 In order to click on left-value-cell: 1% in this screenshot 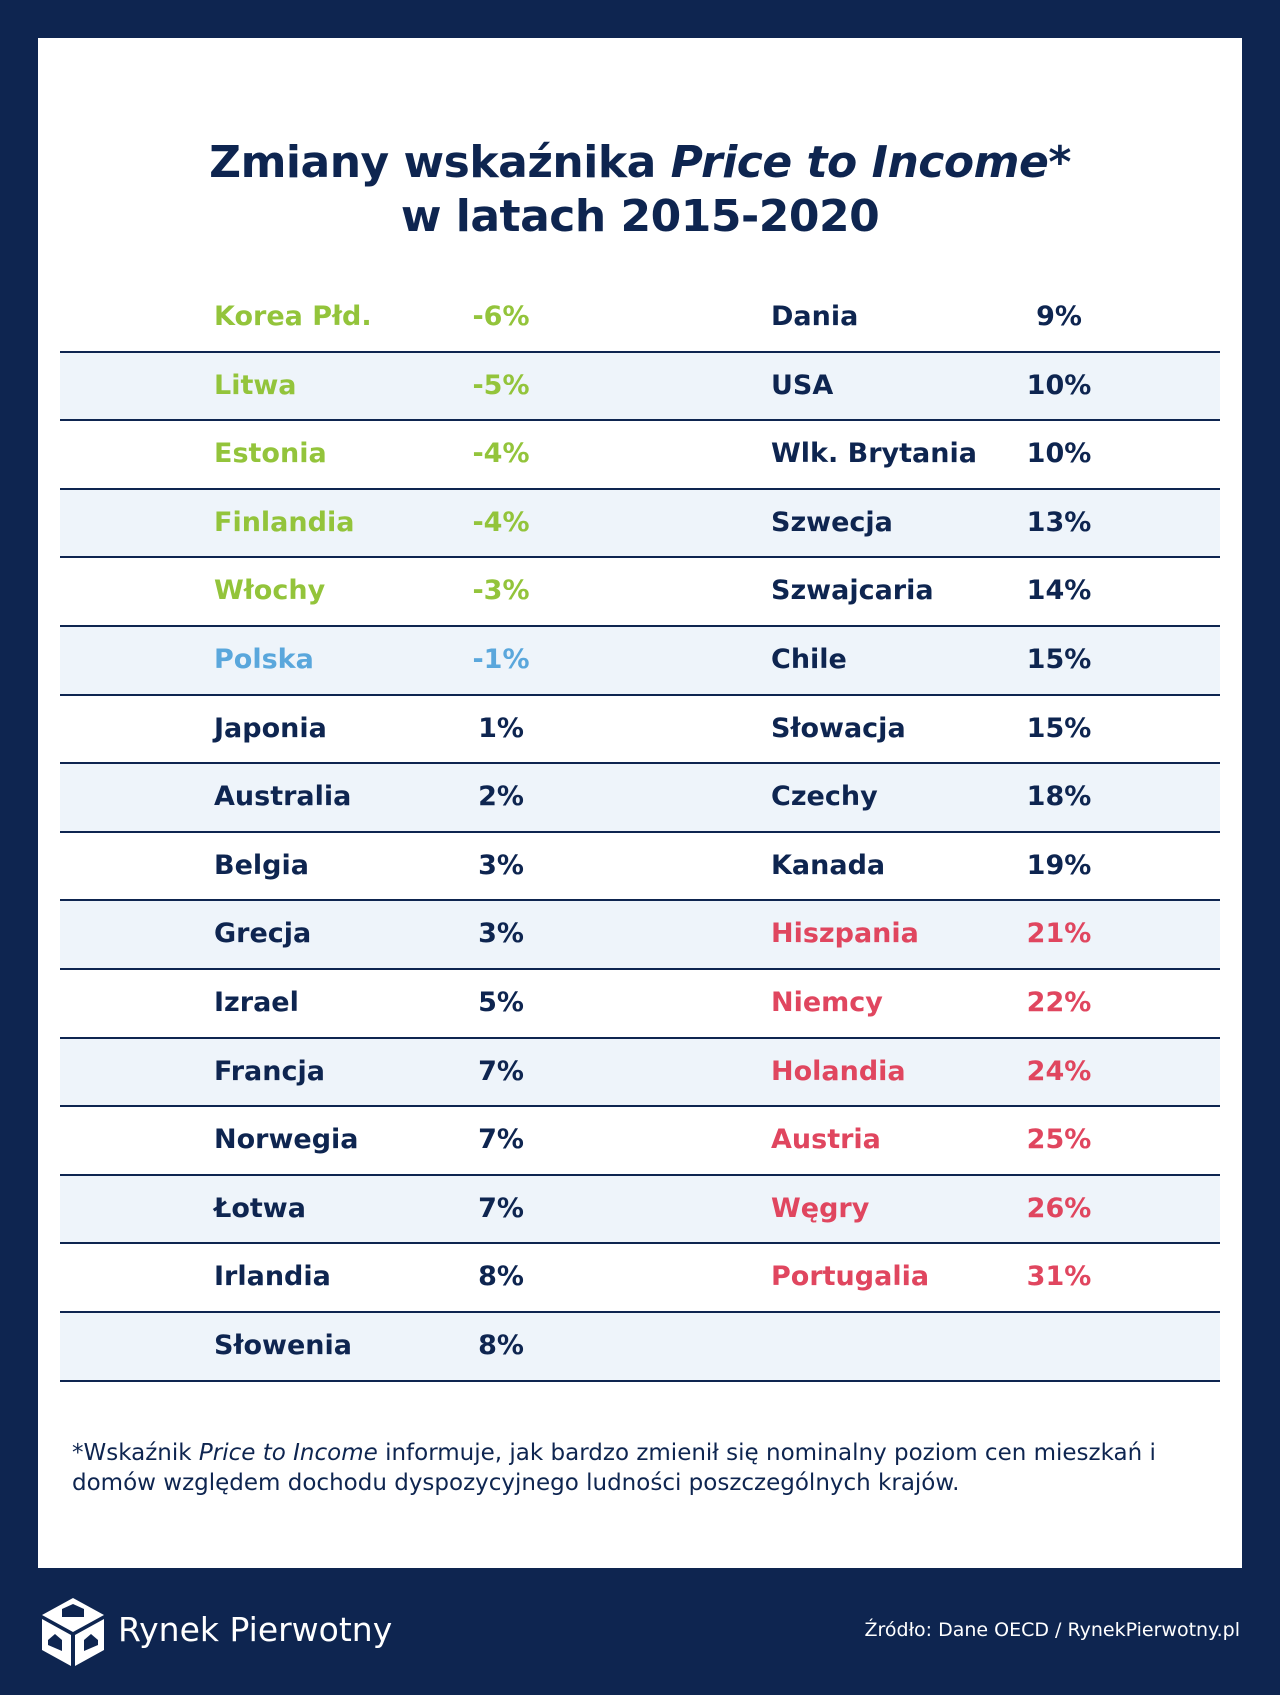, I will do `click(501, 728)`.